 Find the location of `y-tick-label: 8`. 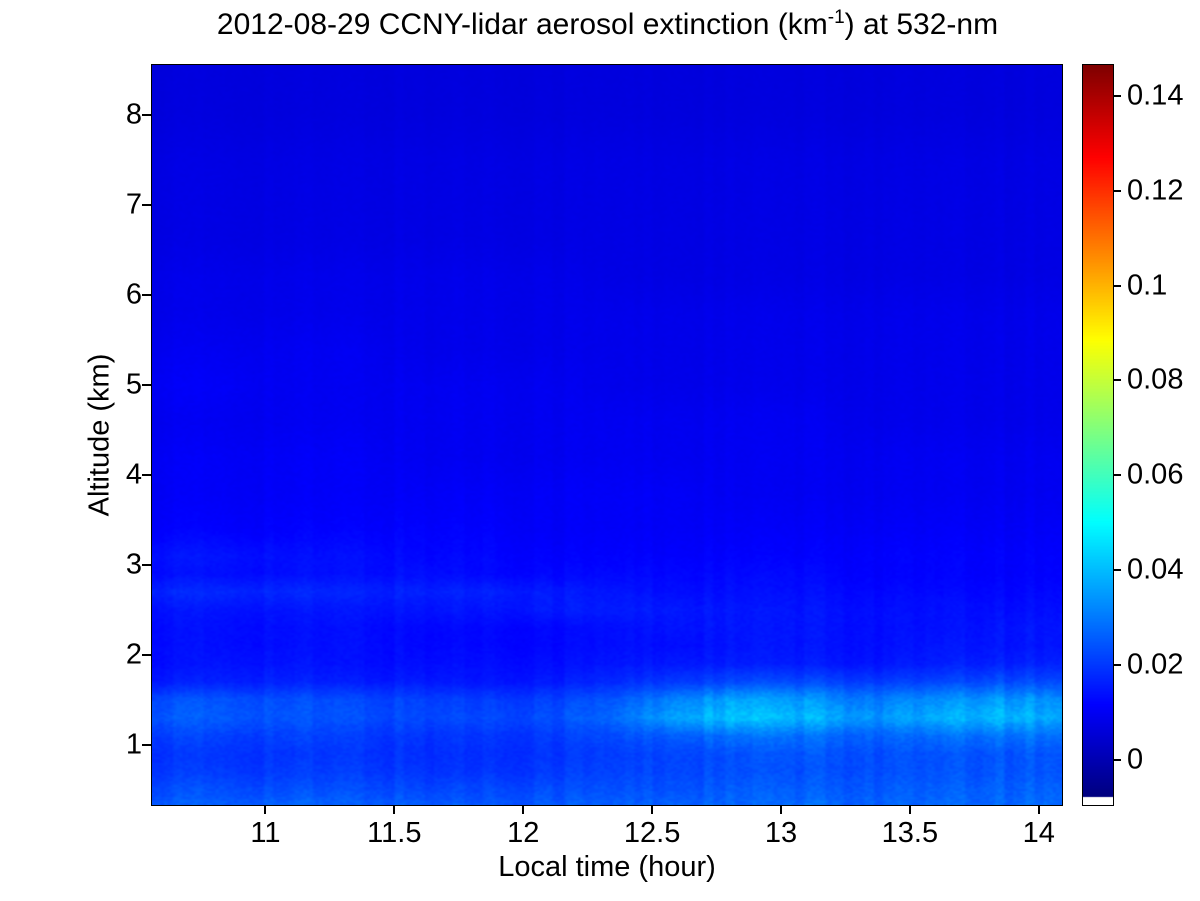

y-tick-label: 8 is located at coordinates (133, 114).